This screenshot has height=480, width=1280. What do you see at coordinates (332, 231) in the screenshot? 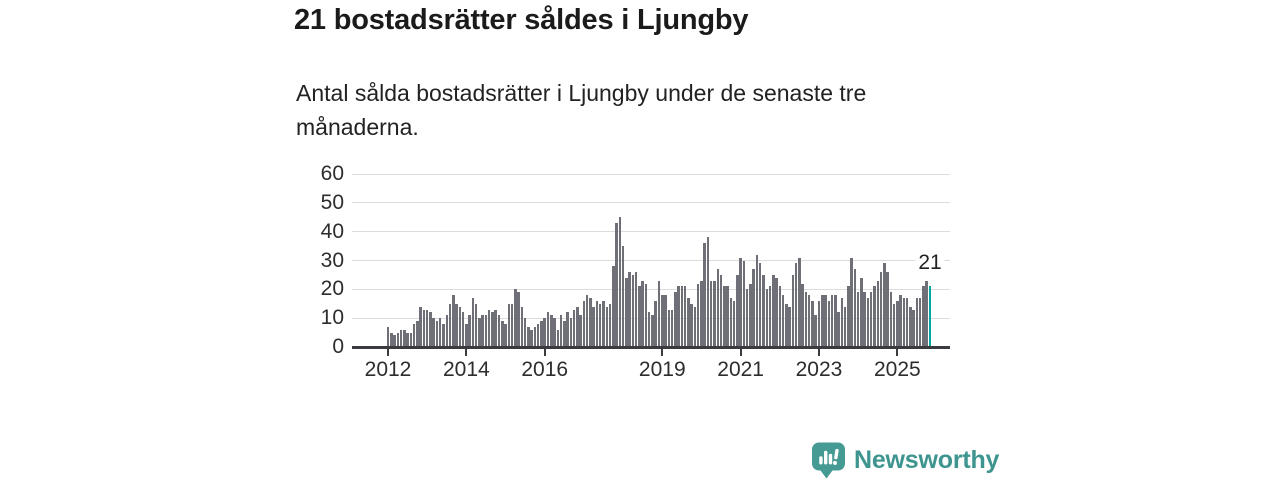
I see `y-axis-label-40: 40` at bounding box center [332, 231].